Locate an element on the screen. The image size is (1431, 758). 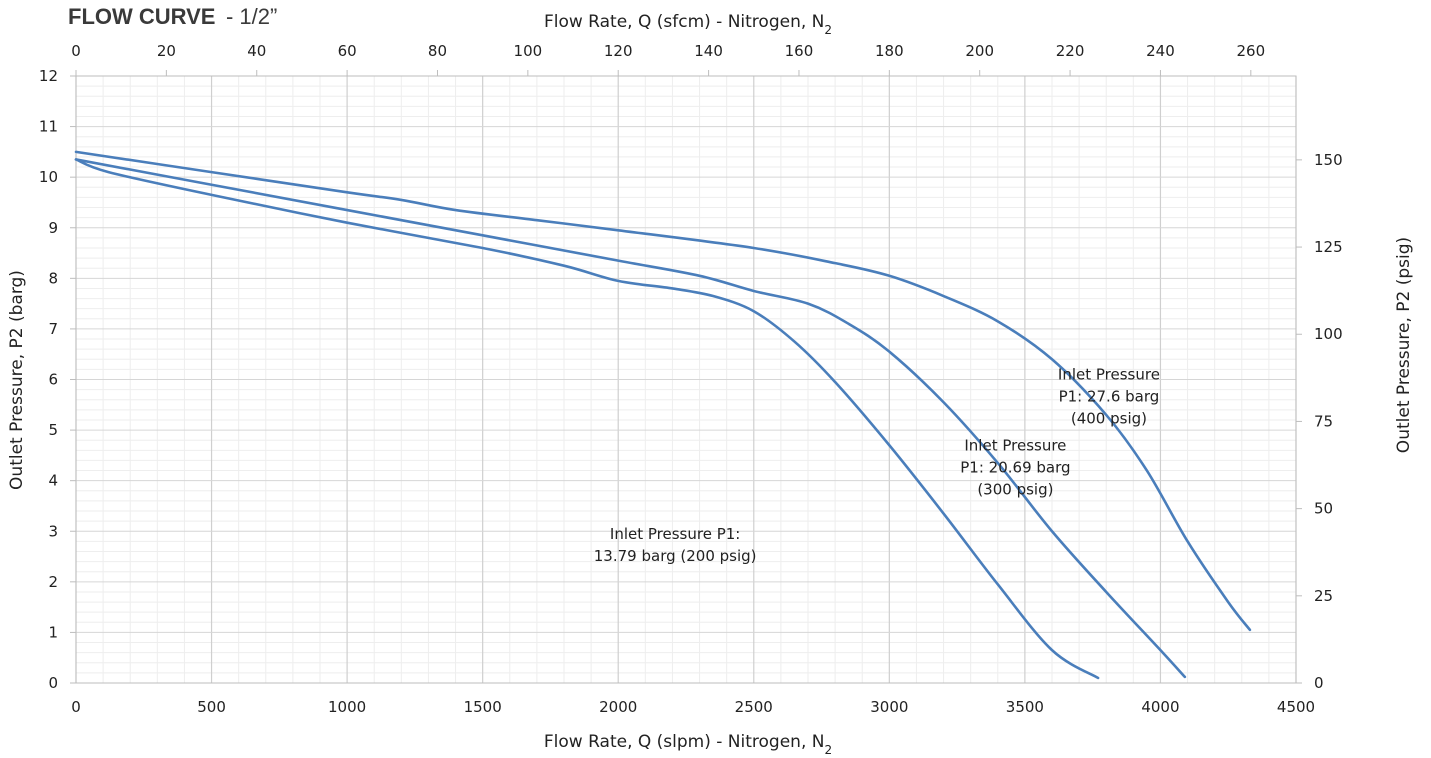
x-tick-label-top: 180 is located at coordinates (889, 51).